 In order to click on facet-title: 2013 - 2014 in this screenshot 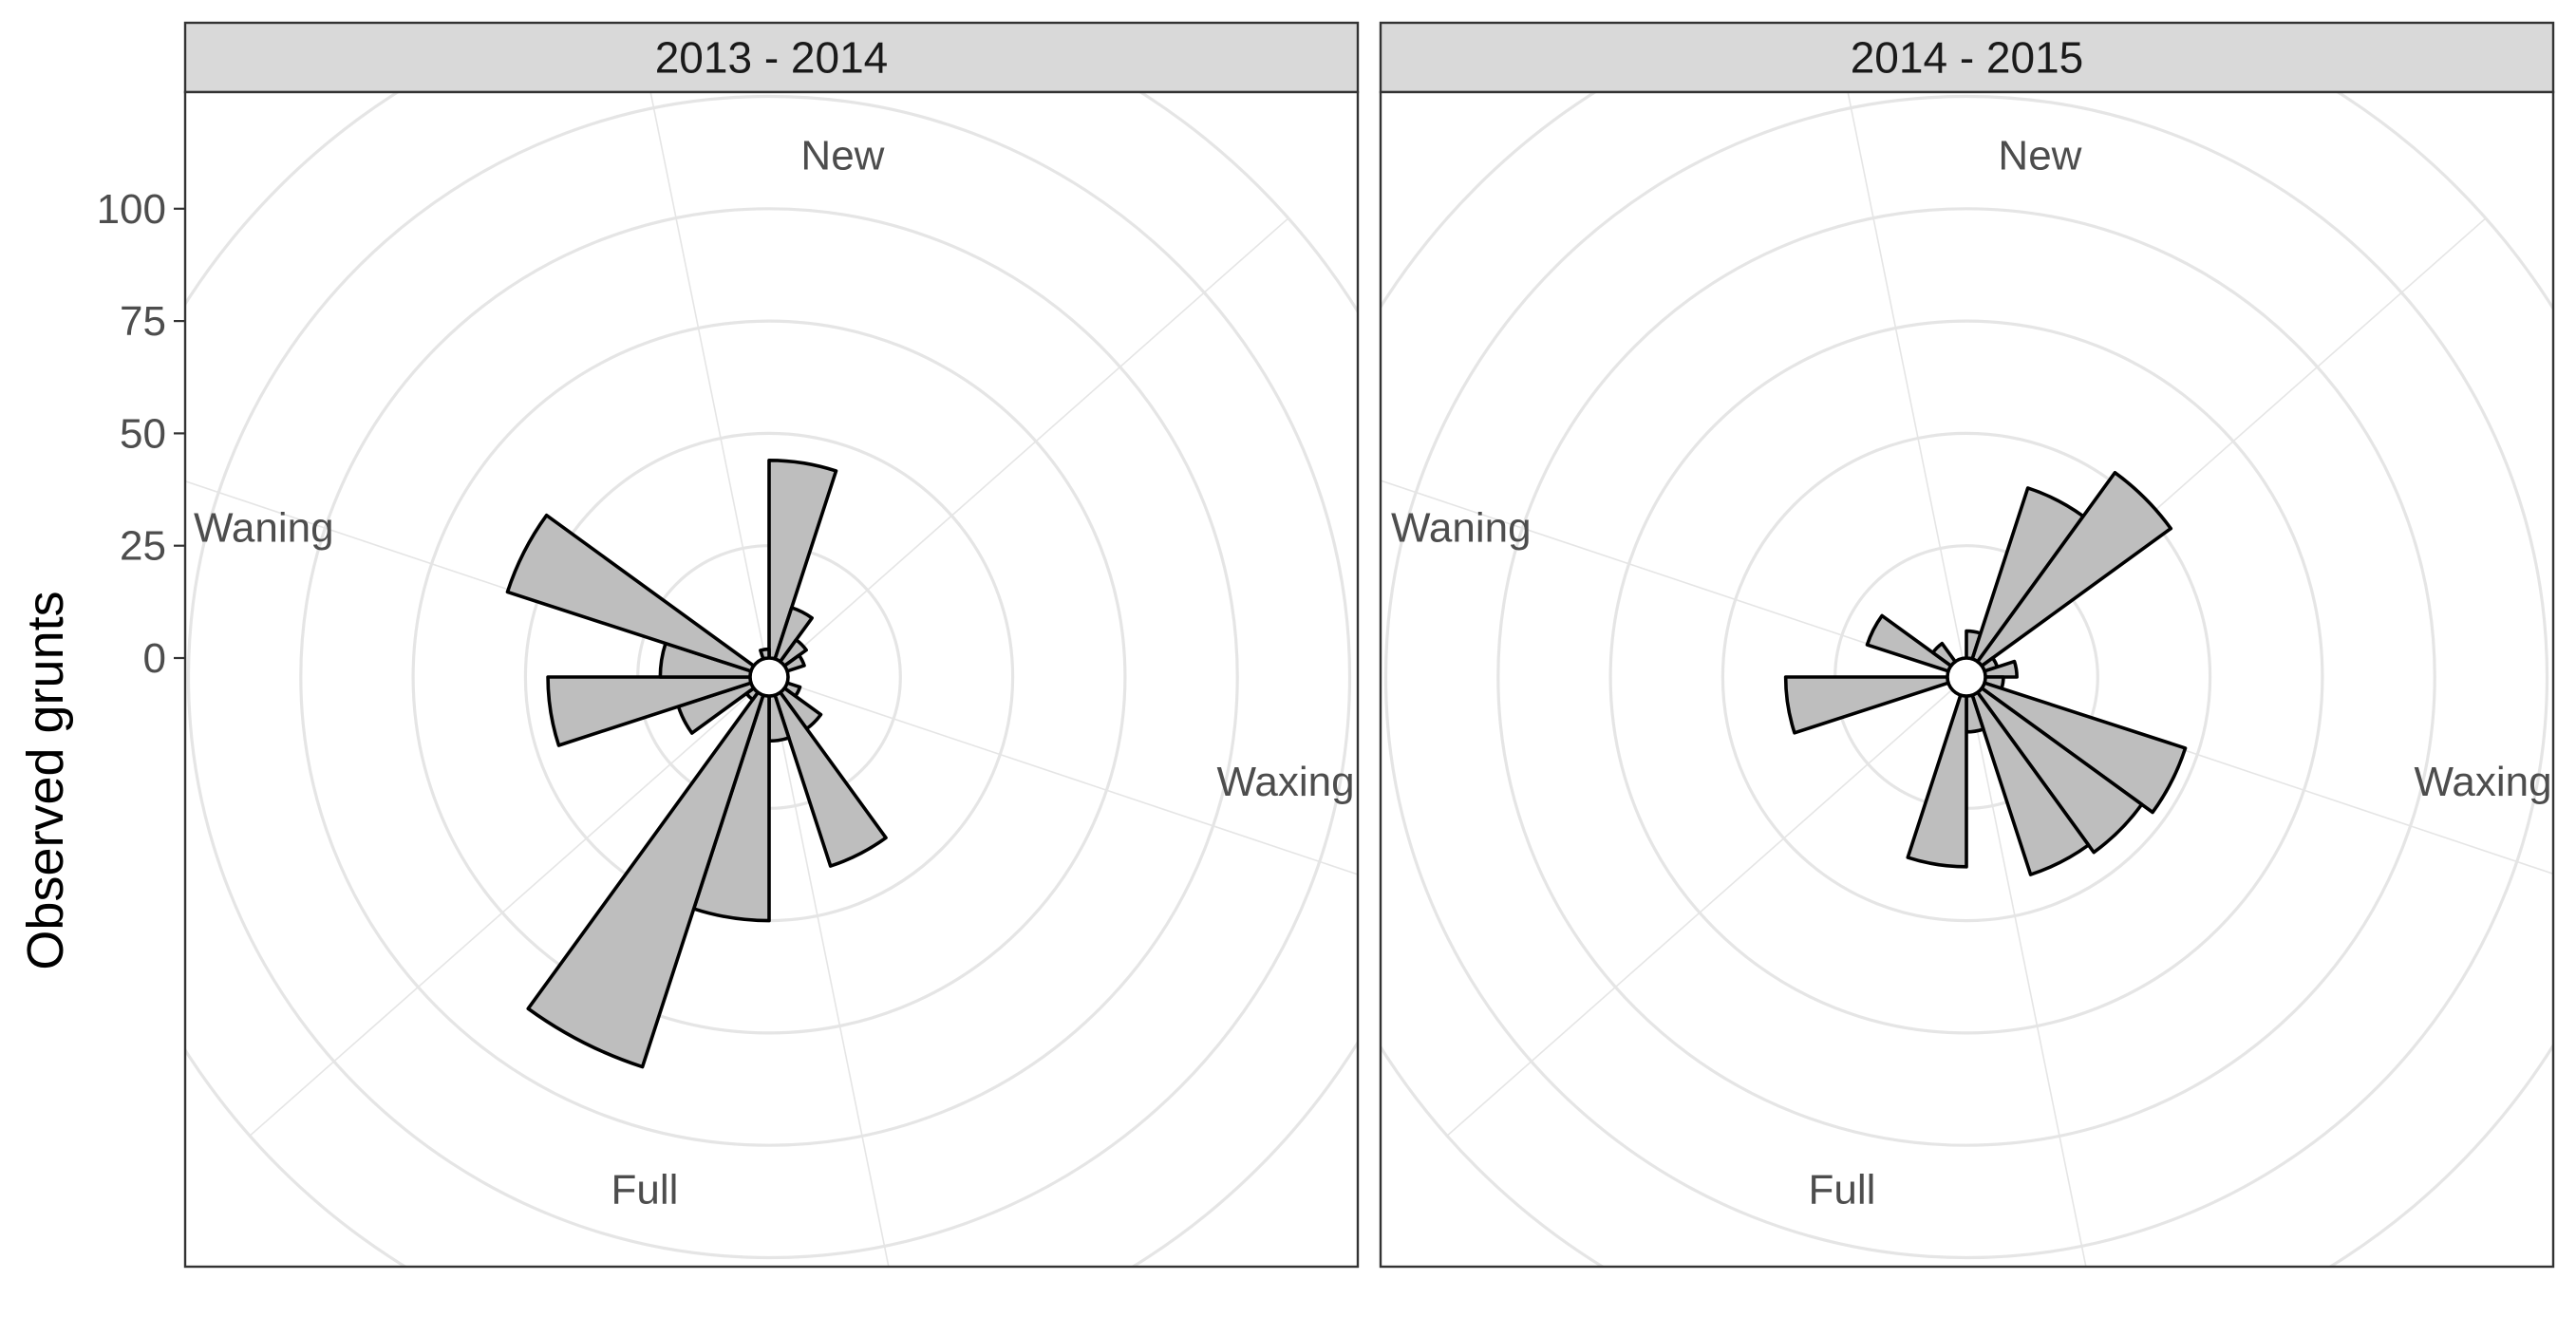, I will do `click(772, 58)`.